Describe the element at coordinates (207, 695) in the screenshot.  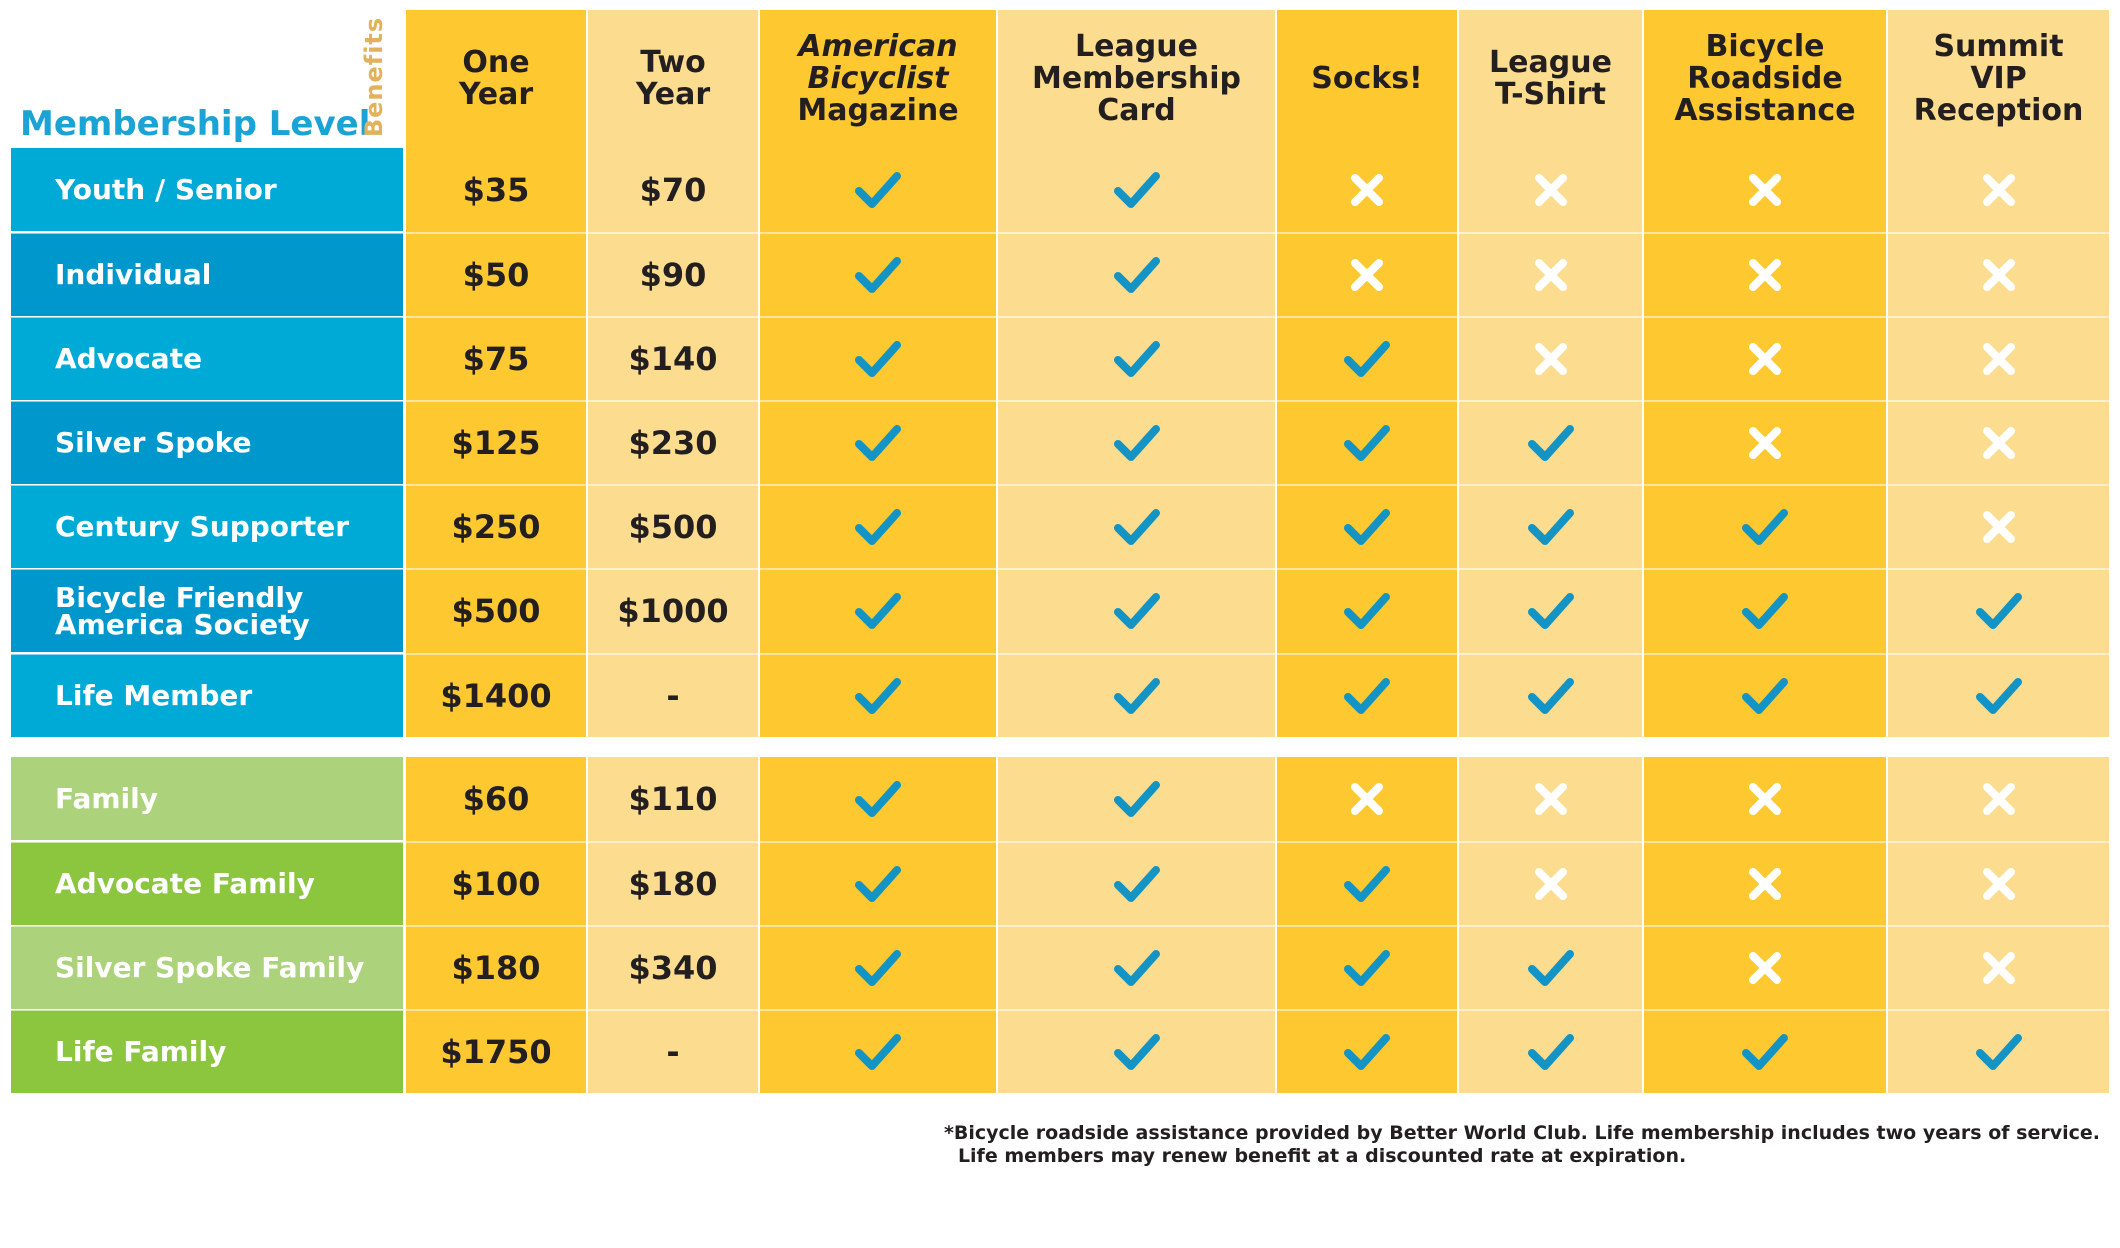
I see `individual-level-label: Life Member` at that location.